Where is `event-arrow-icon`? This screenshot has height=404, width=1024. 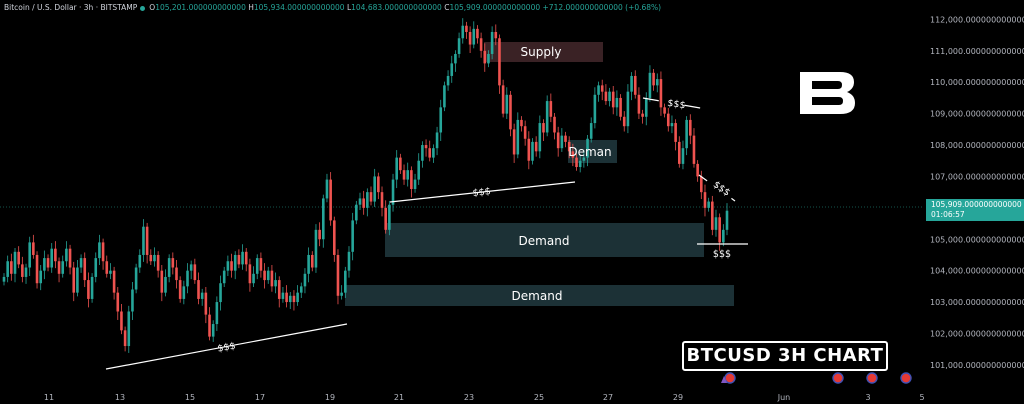
event-arrow-icon is located at coordinates (724, 379).